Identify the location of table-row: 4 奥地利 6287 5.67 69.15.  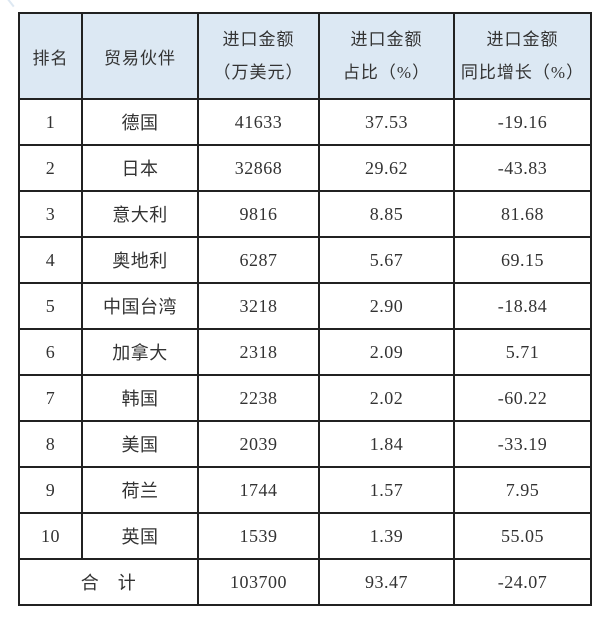
(305, 260).